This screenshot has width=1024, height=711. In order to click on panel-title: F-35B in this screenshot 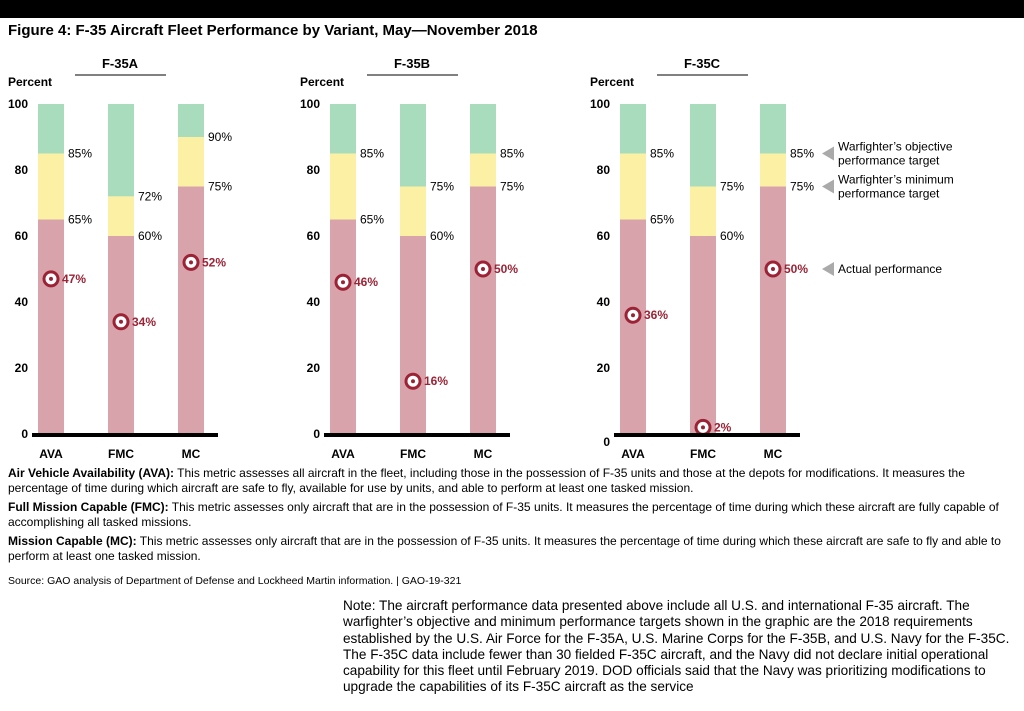, I will do `click(412, 63)`.